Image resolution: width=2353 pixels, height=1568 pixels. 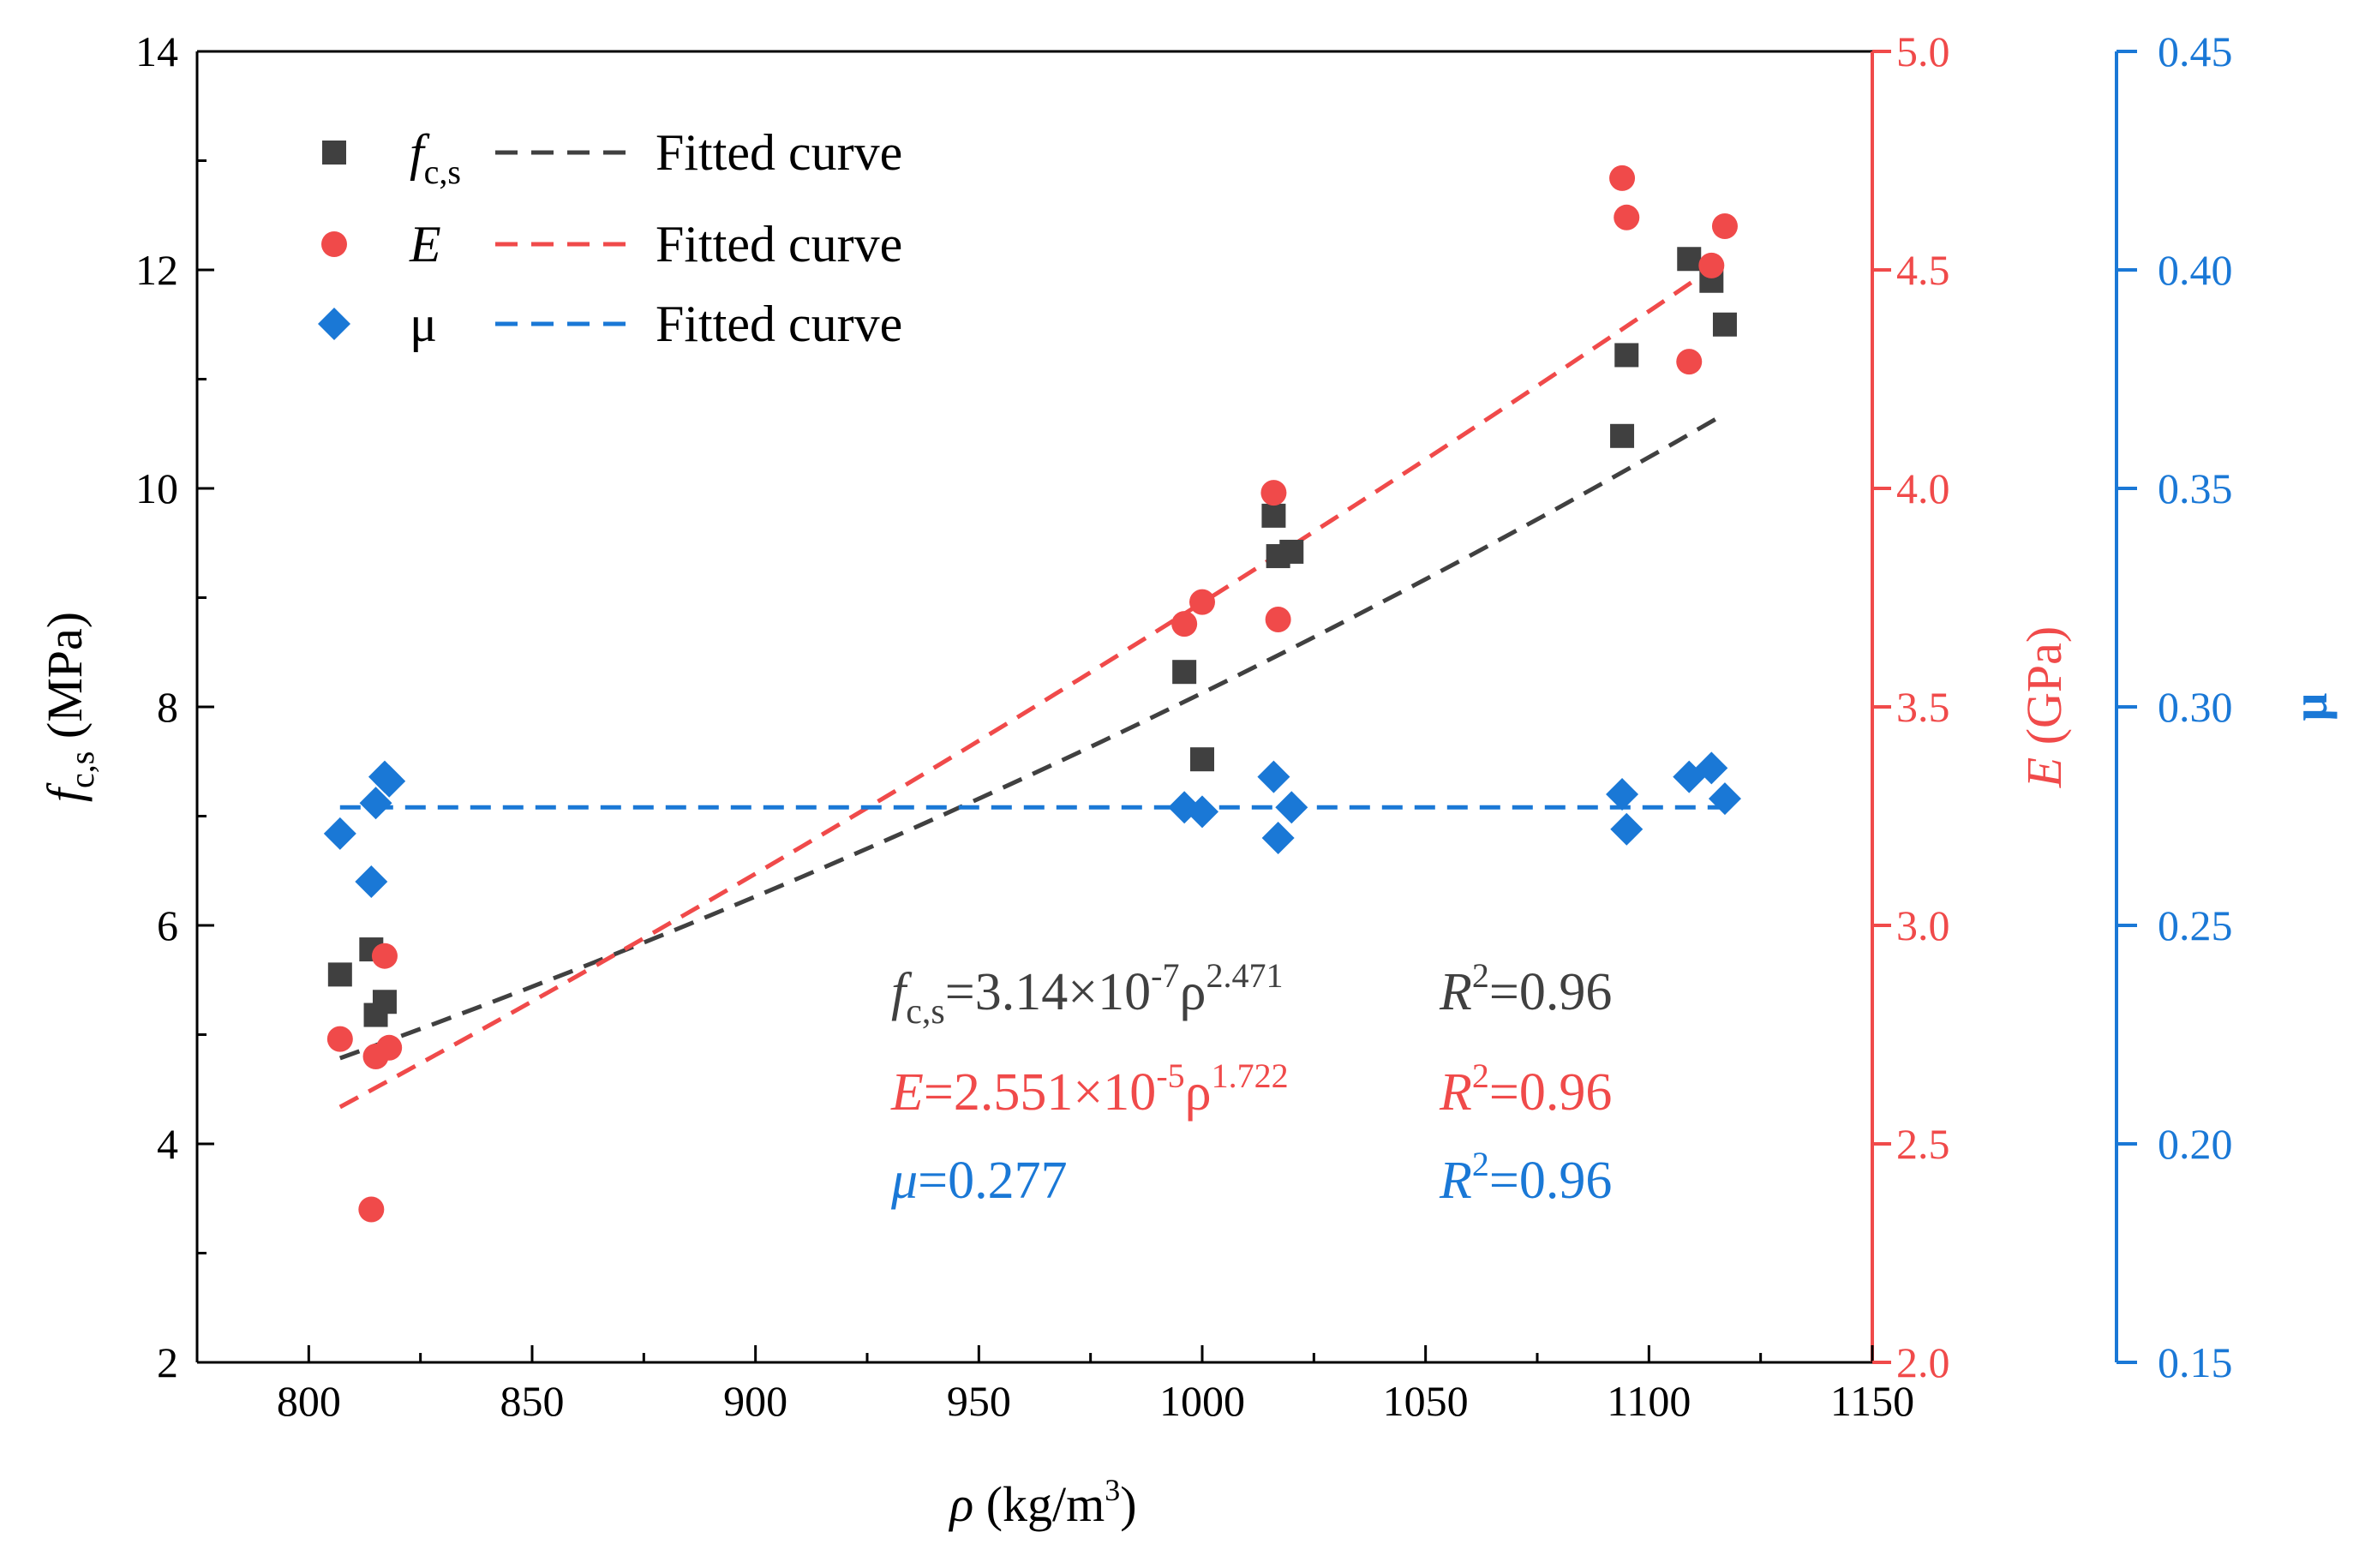 What do you see at coordinates (334, 244) in the screenshot?
I see `legend-marker-circle` at bounding box center [334, 244].